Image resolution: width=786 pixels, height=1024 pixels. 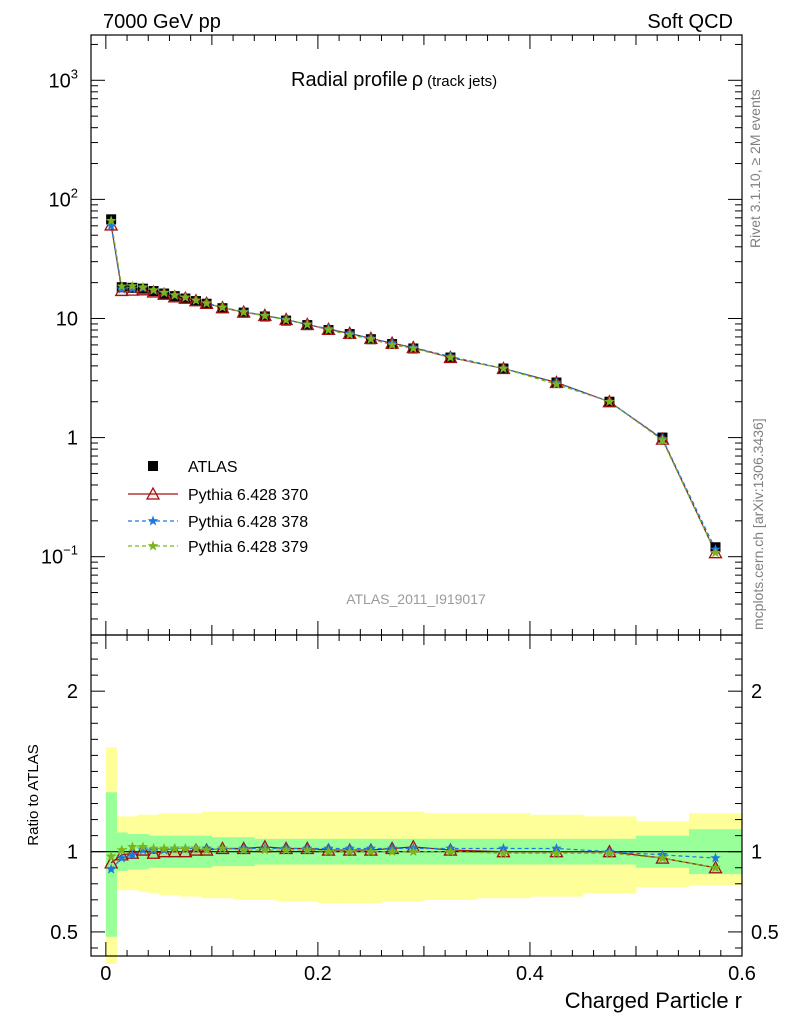 I want to click on x-tick-label: 0.2, so click(x=318, y=974).